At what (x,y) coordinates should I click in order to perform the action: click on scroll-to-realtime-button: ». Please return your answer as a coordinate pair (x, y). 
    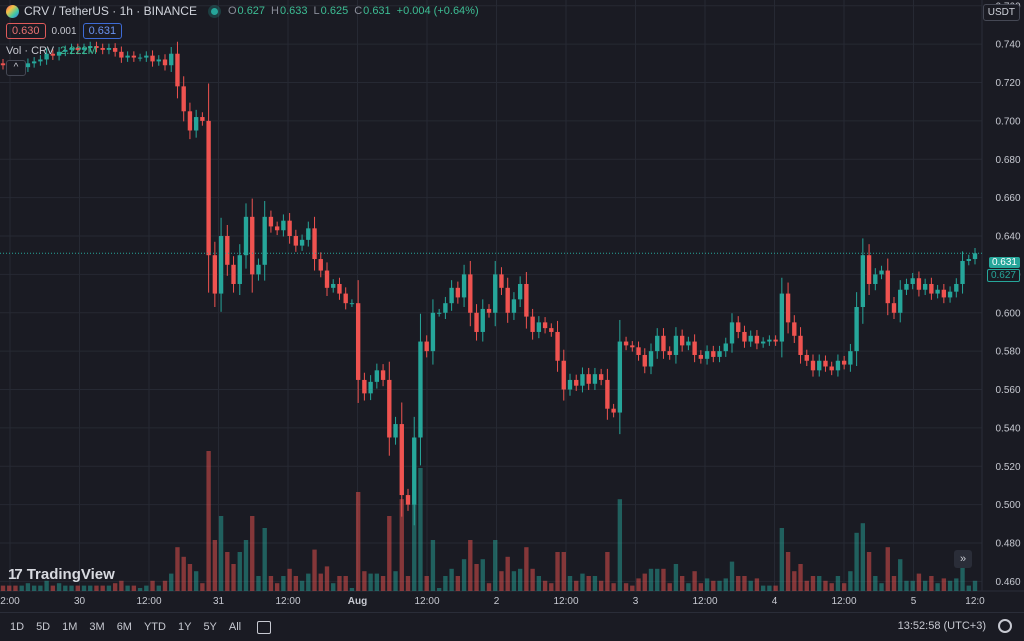
    Looking at the image, I should click on (963, 559).